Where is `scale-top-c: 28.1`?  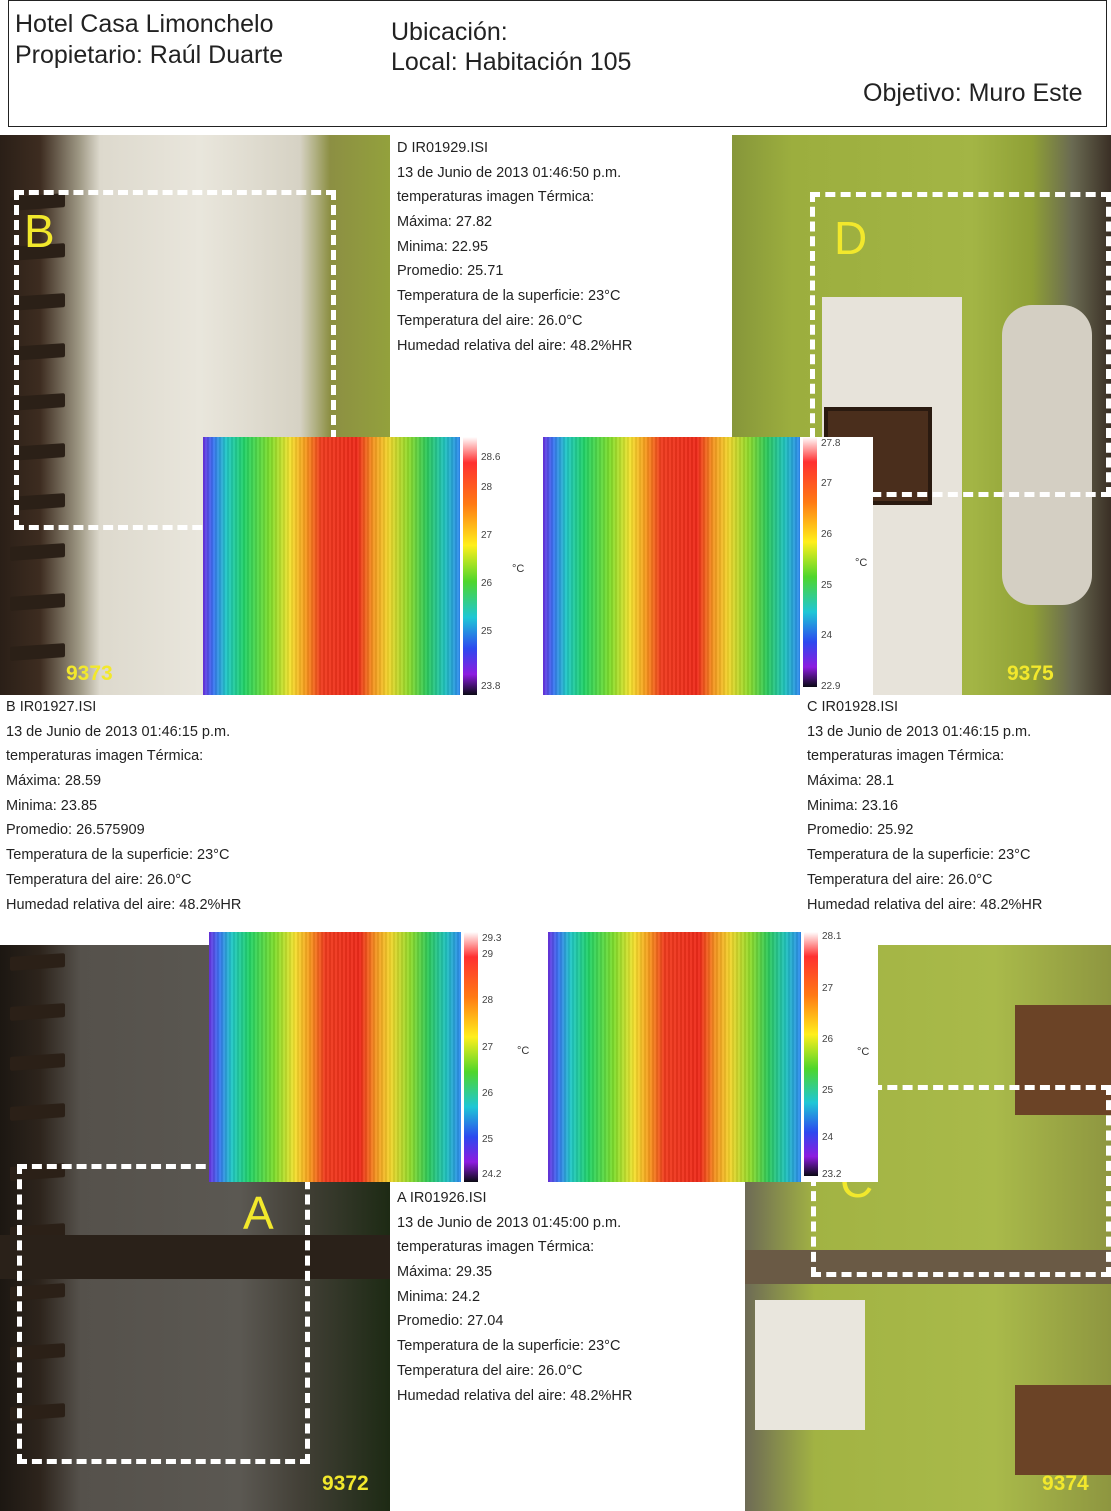 scale-top-c: 28.1 is located at coordinates (832, 936).